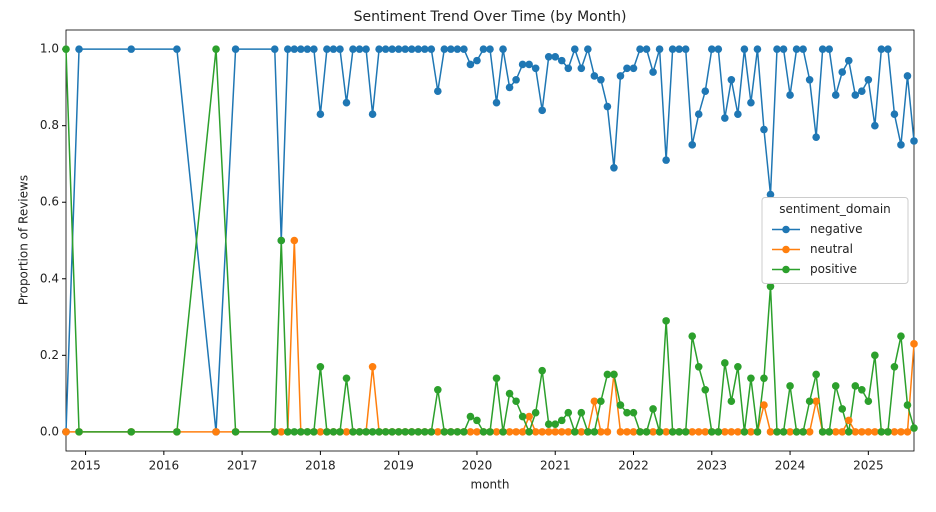 This screenshot has width=936, height=512. I want to click on x-tick-label: 2015, so click(85, 466).